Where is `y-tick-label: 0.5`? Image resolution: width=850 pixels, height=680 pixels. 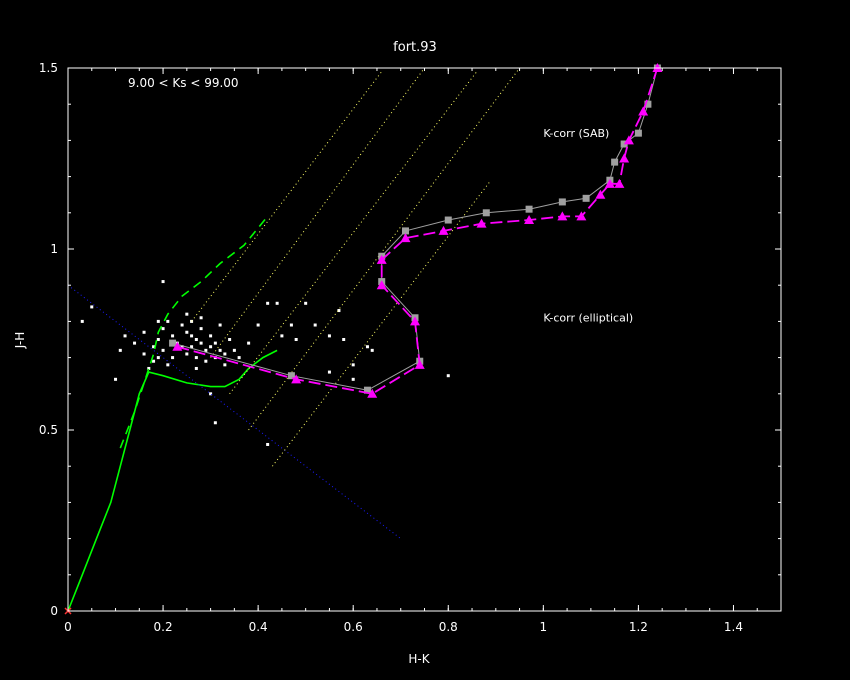
y-tick-label: 0.5 is located at coordinates (48, 430).